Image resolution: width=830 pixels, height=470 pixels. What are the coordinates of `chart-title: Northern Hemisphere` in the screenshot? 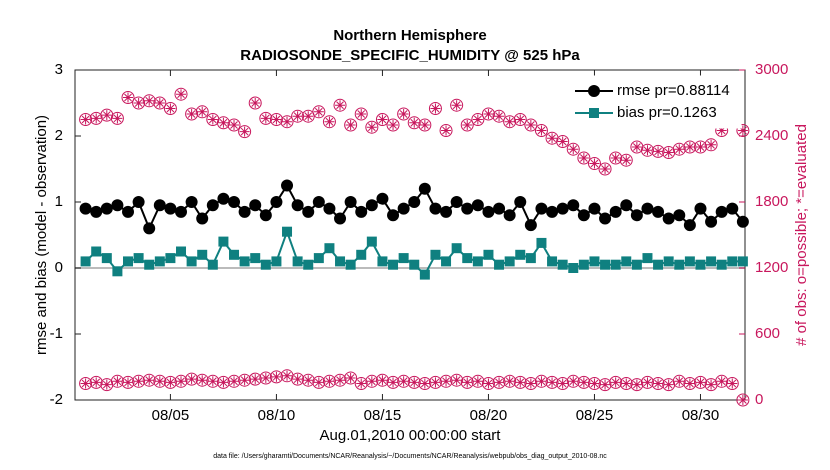 It's located at (409, 35).